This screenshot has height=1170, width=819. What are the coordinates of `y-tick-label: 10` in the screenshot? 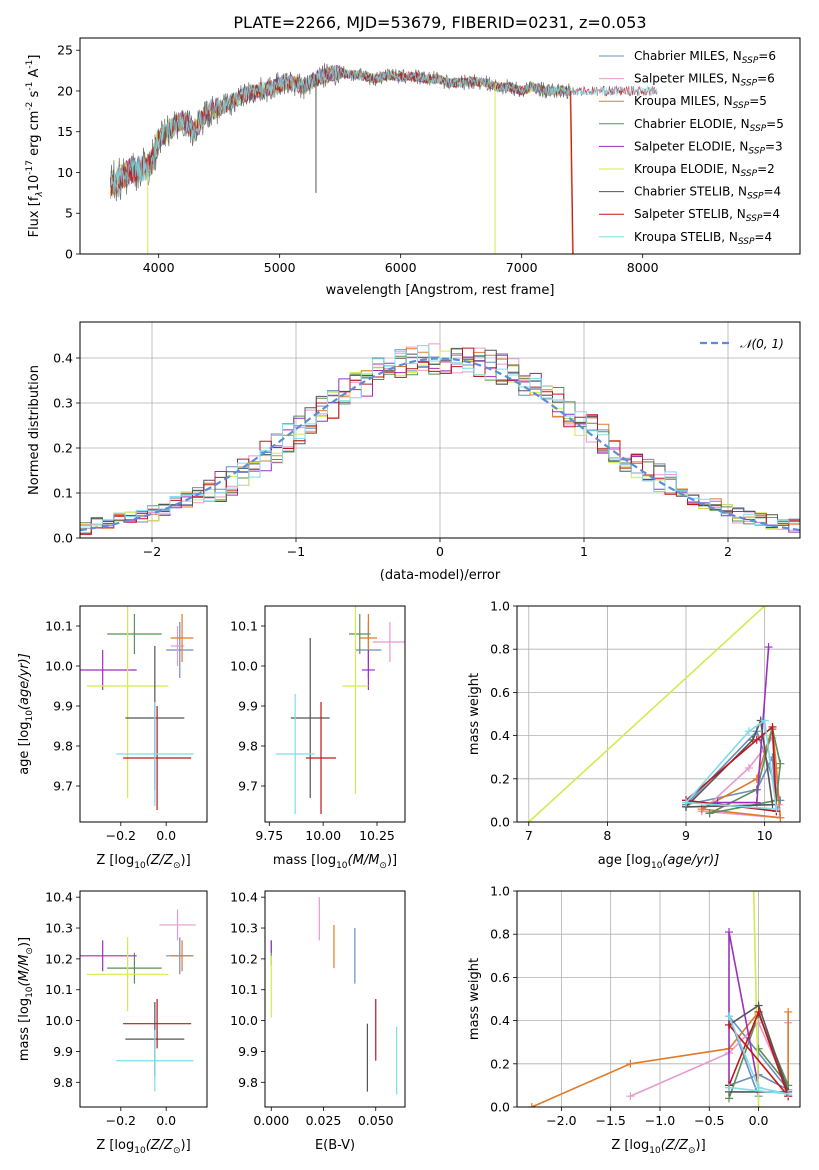 It's located at (65, 172).